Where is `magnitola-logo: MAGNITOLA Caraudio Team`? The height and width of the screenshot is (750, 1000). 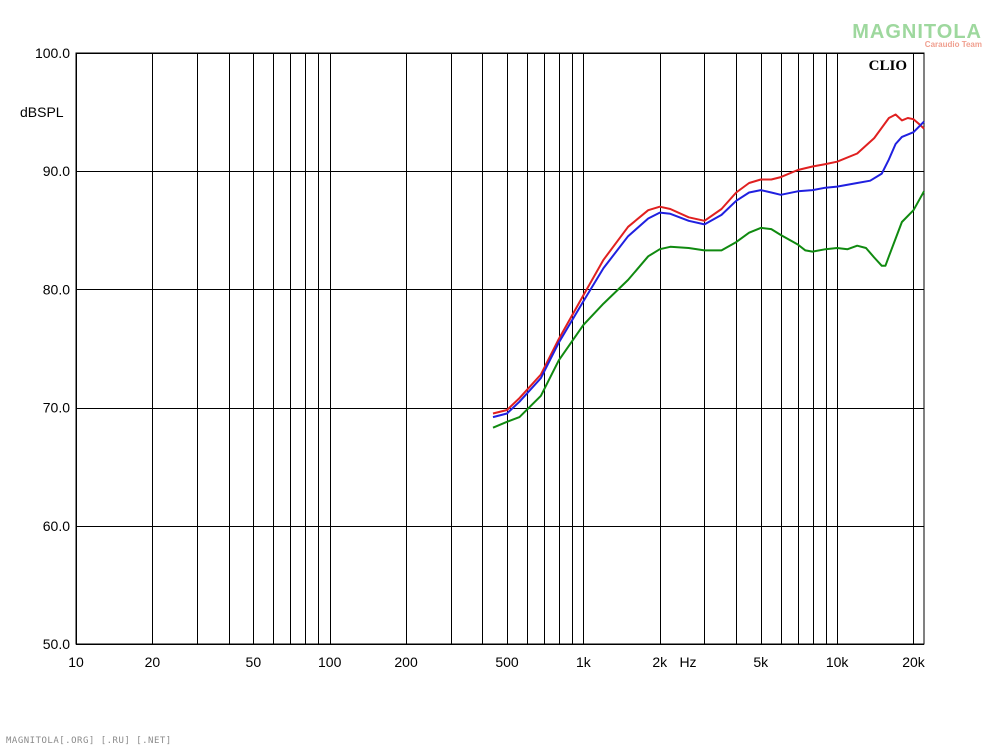 magnitola-logo: MAGNITOLA Caraudio Team is located at coordinates (917, 35).